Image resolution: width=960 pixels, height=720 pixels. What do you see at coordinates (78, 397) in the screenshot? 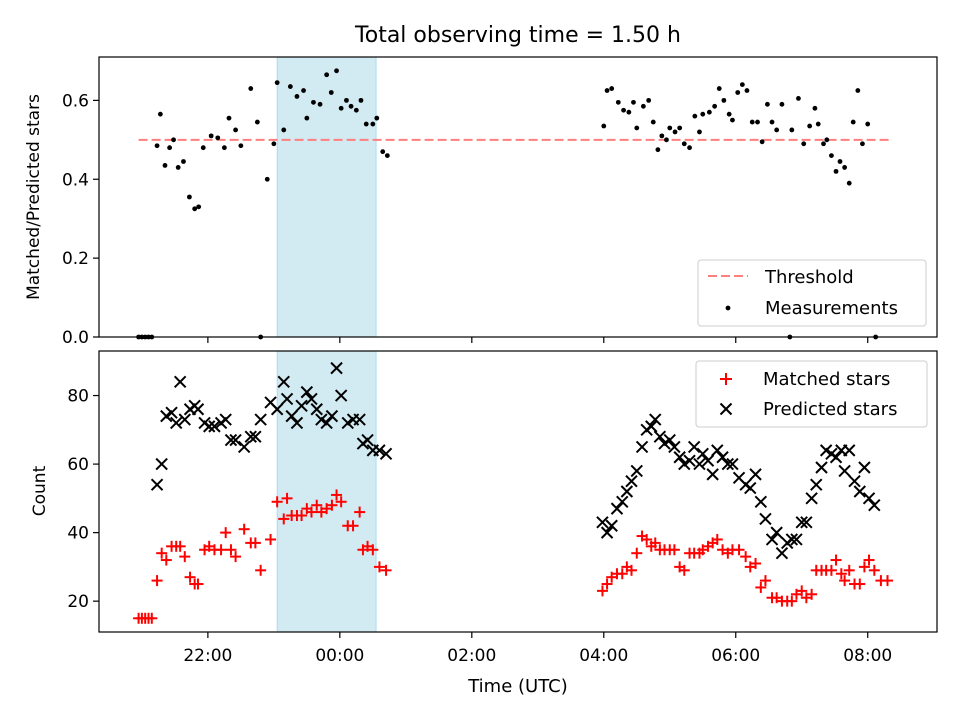
I see `bottom-ytick-label: 80` at bounding box center [78, 397].